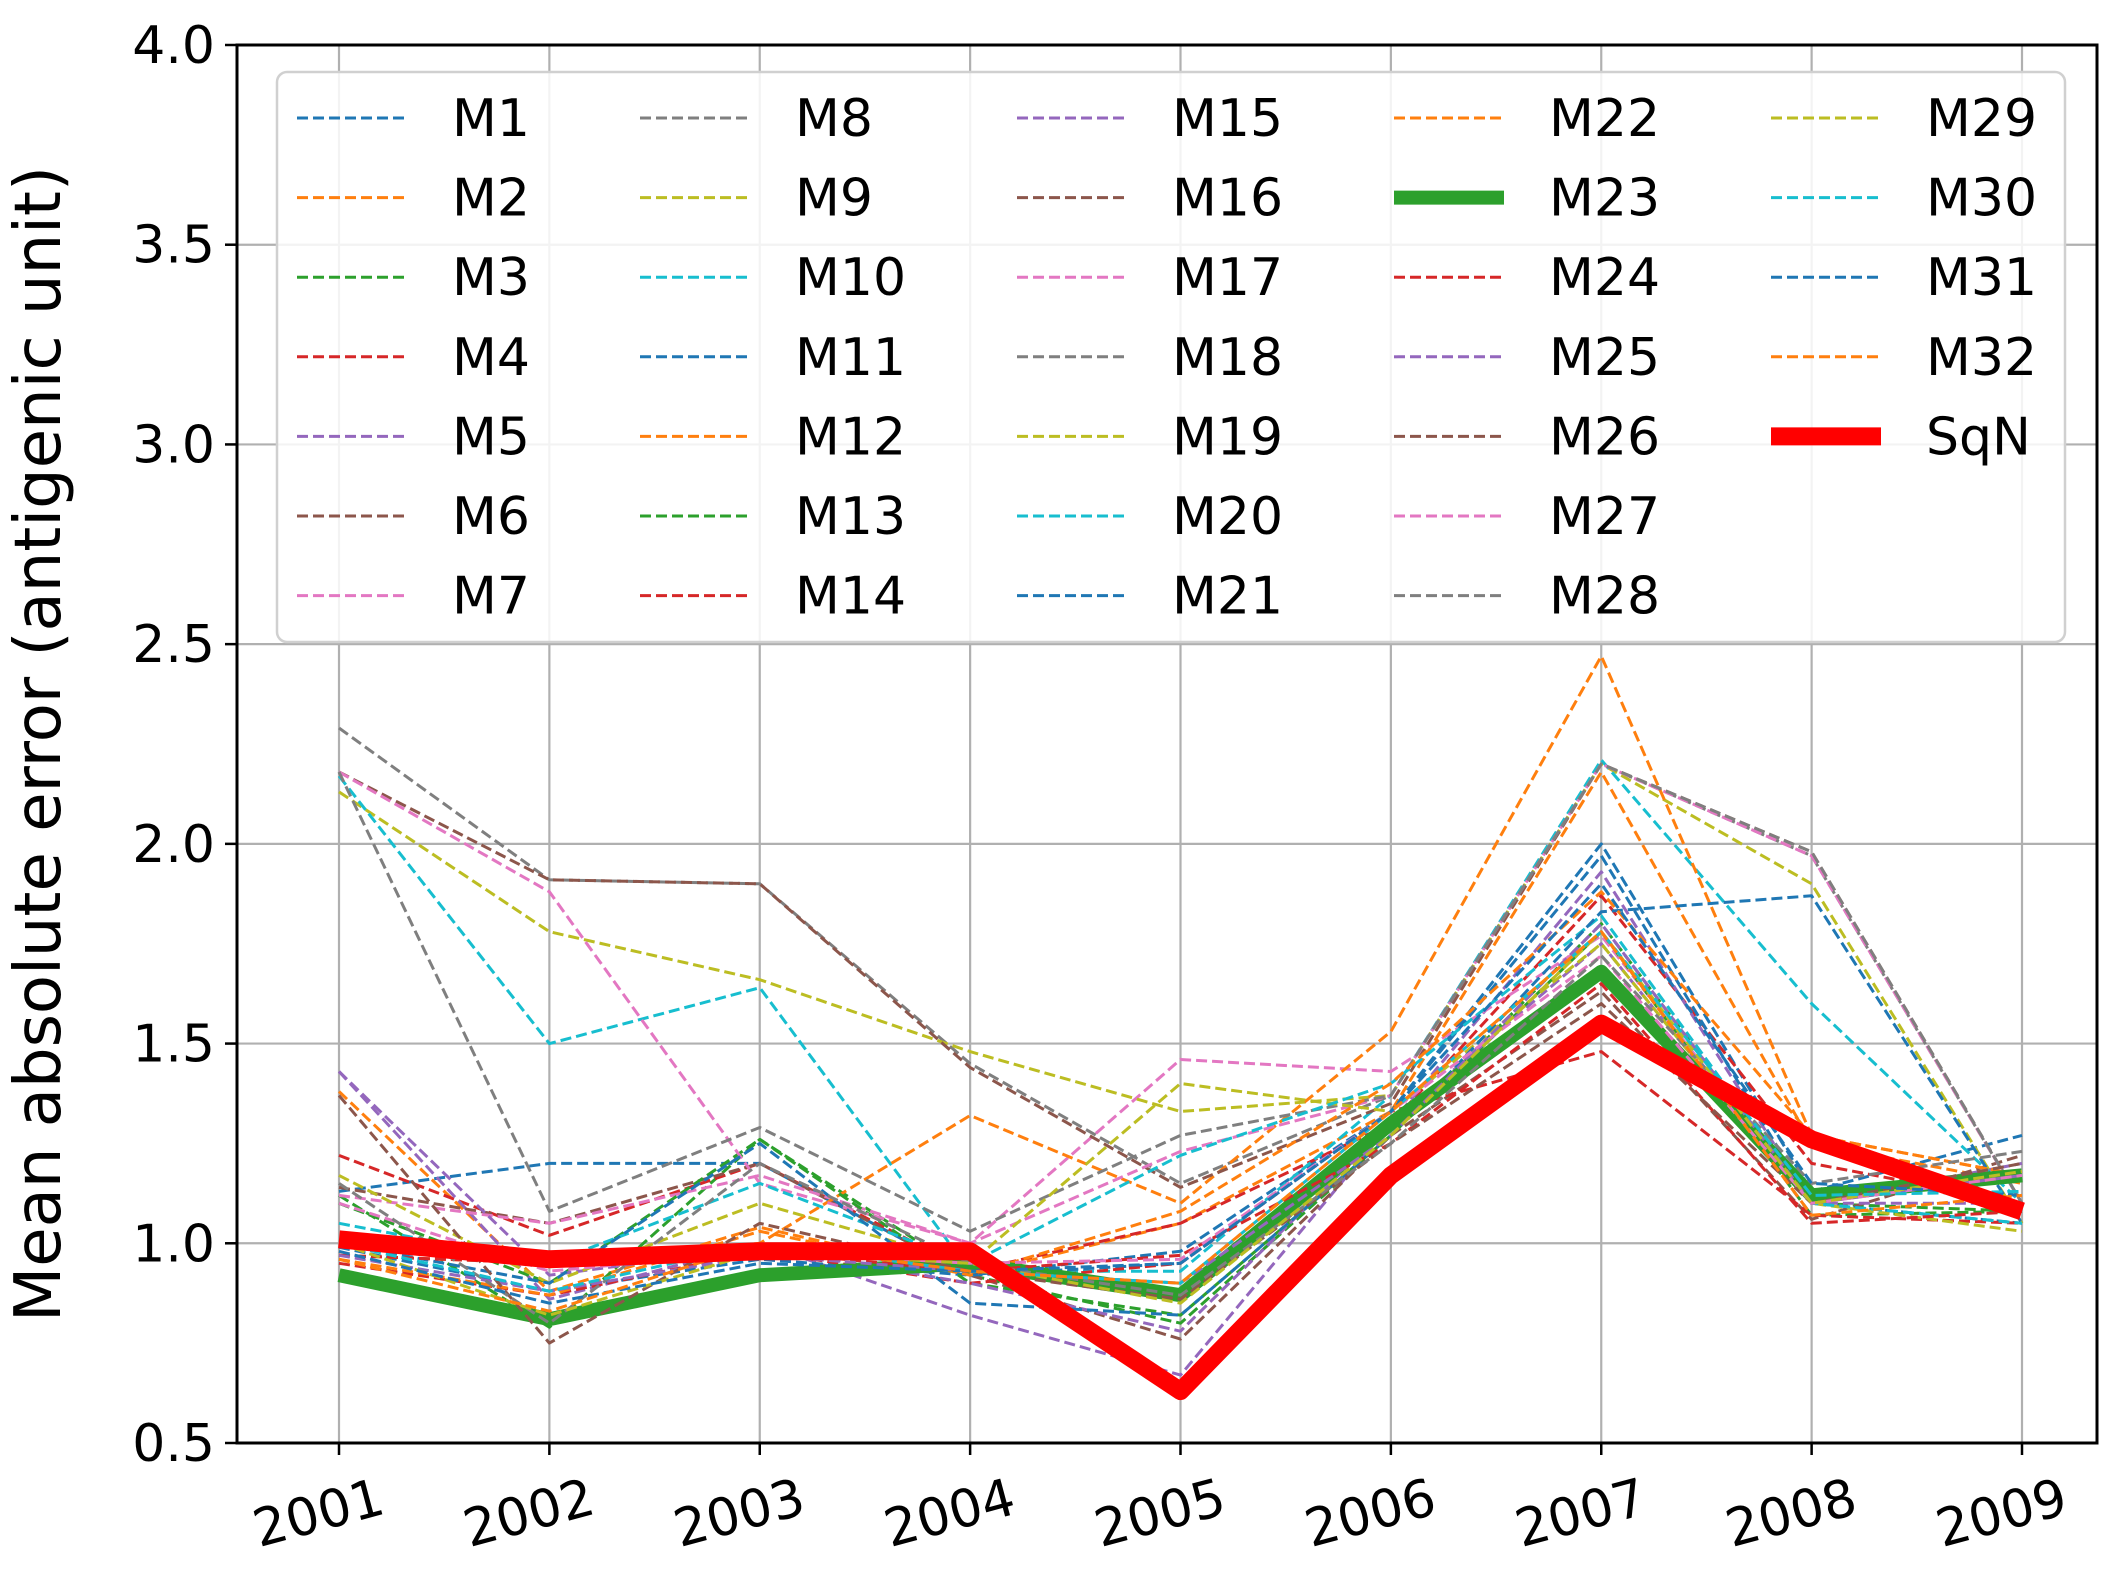 The width and height of the screenshot is (2121, 1578). What do you see at coordinates (1227, 358) in the screenshot?
I see `legend-label: M18` at bounding box center [1227, 358].